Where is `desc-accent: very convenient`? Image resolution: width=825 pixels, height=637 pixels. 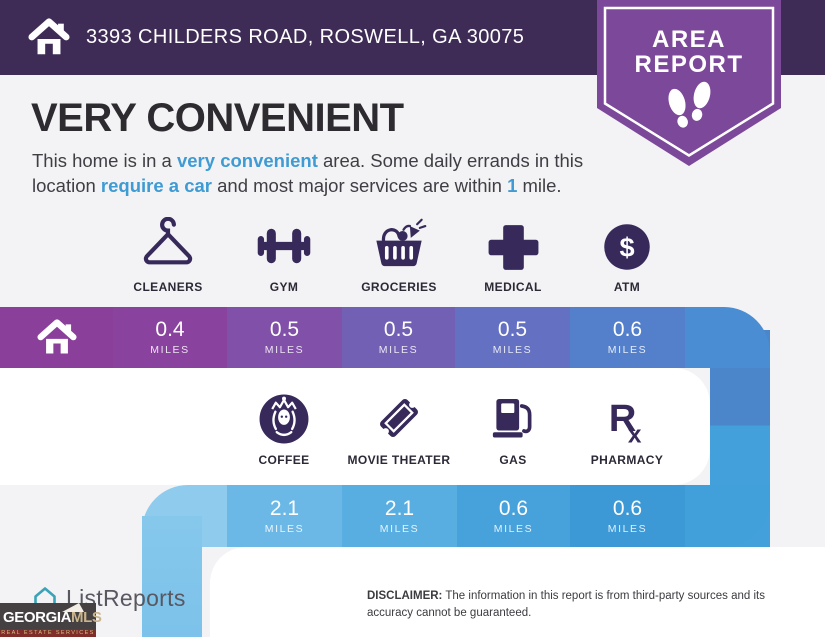 desc-accent: very convenient is located at coordinates (247, 160).